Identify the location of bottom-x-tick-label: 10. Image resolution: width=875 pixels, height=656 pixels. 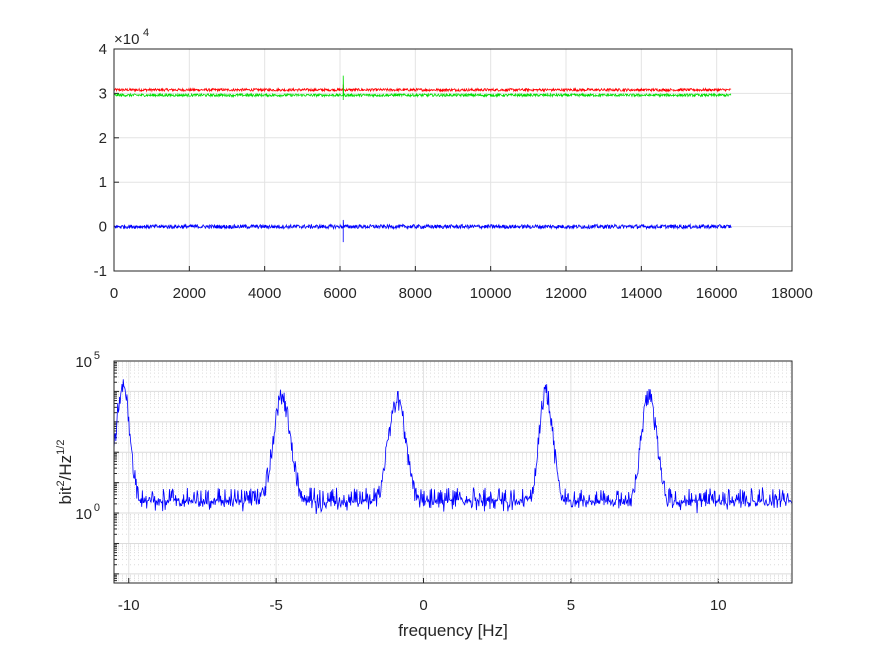
(718, 605).